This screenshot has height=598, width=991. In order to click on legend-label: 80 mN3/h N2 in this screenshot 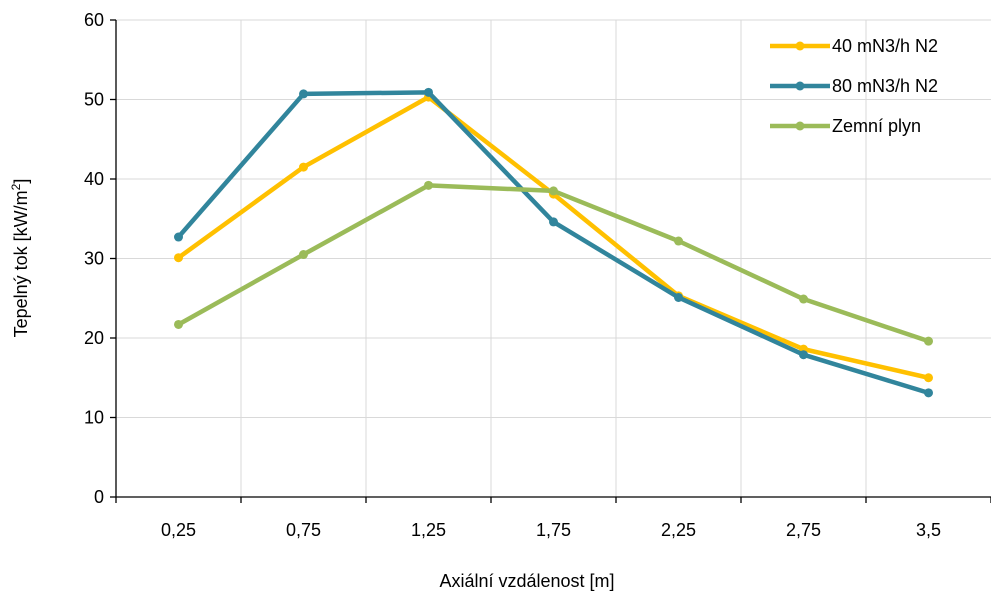, I will do `click(885, 86)`.